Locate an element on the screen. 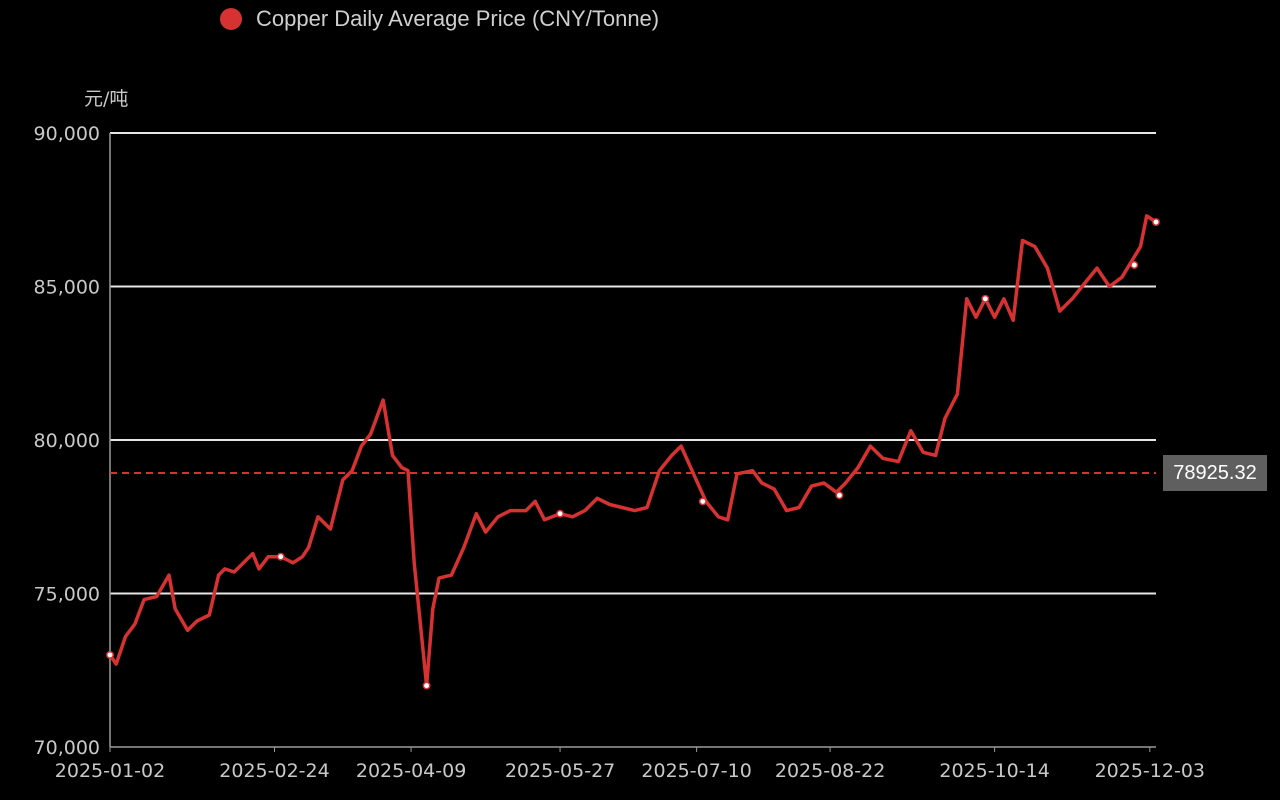 The image size is (1280, 800). y-axis-unit-label: 元/吨 is located at coordinates (106, 99).